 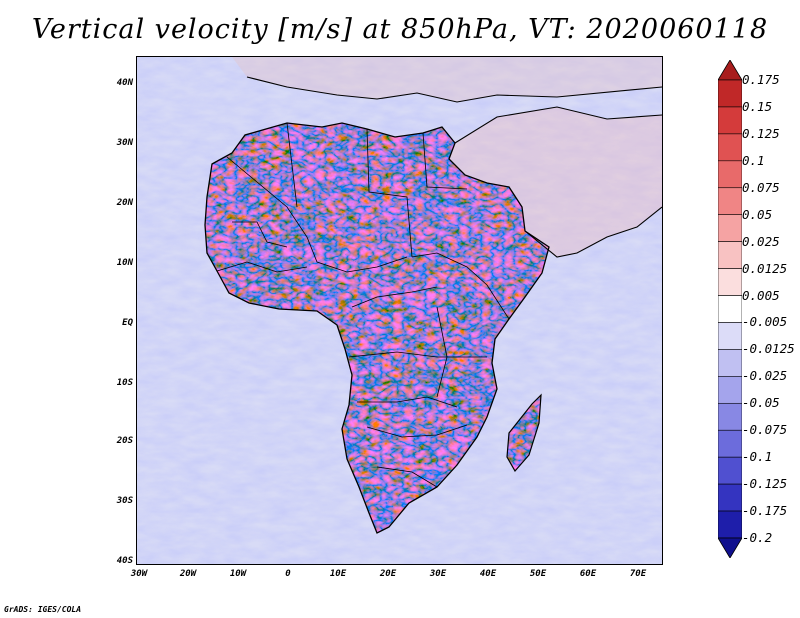 What do you see at coordinates (454, 89) in the screenshot?
I see `europe-coastline` at bounding box center [454, 89].